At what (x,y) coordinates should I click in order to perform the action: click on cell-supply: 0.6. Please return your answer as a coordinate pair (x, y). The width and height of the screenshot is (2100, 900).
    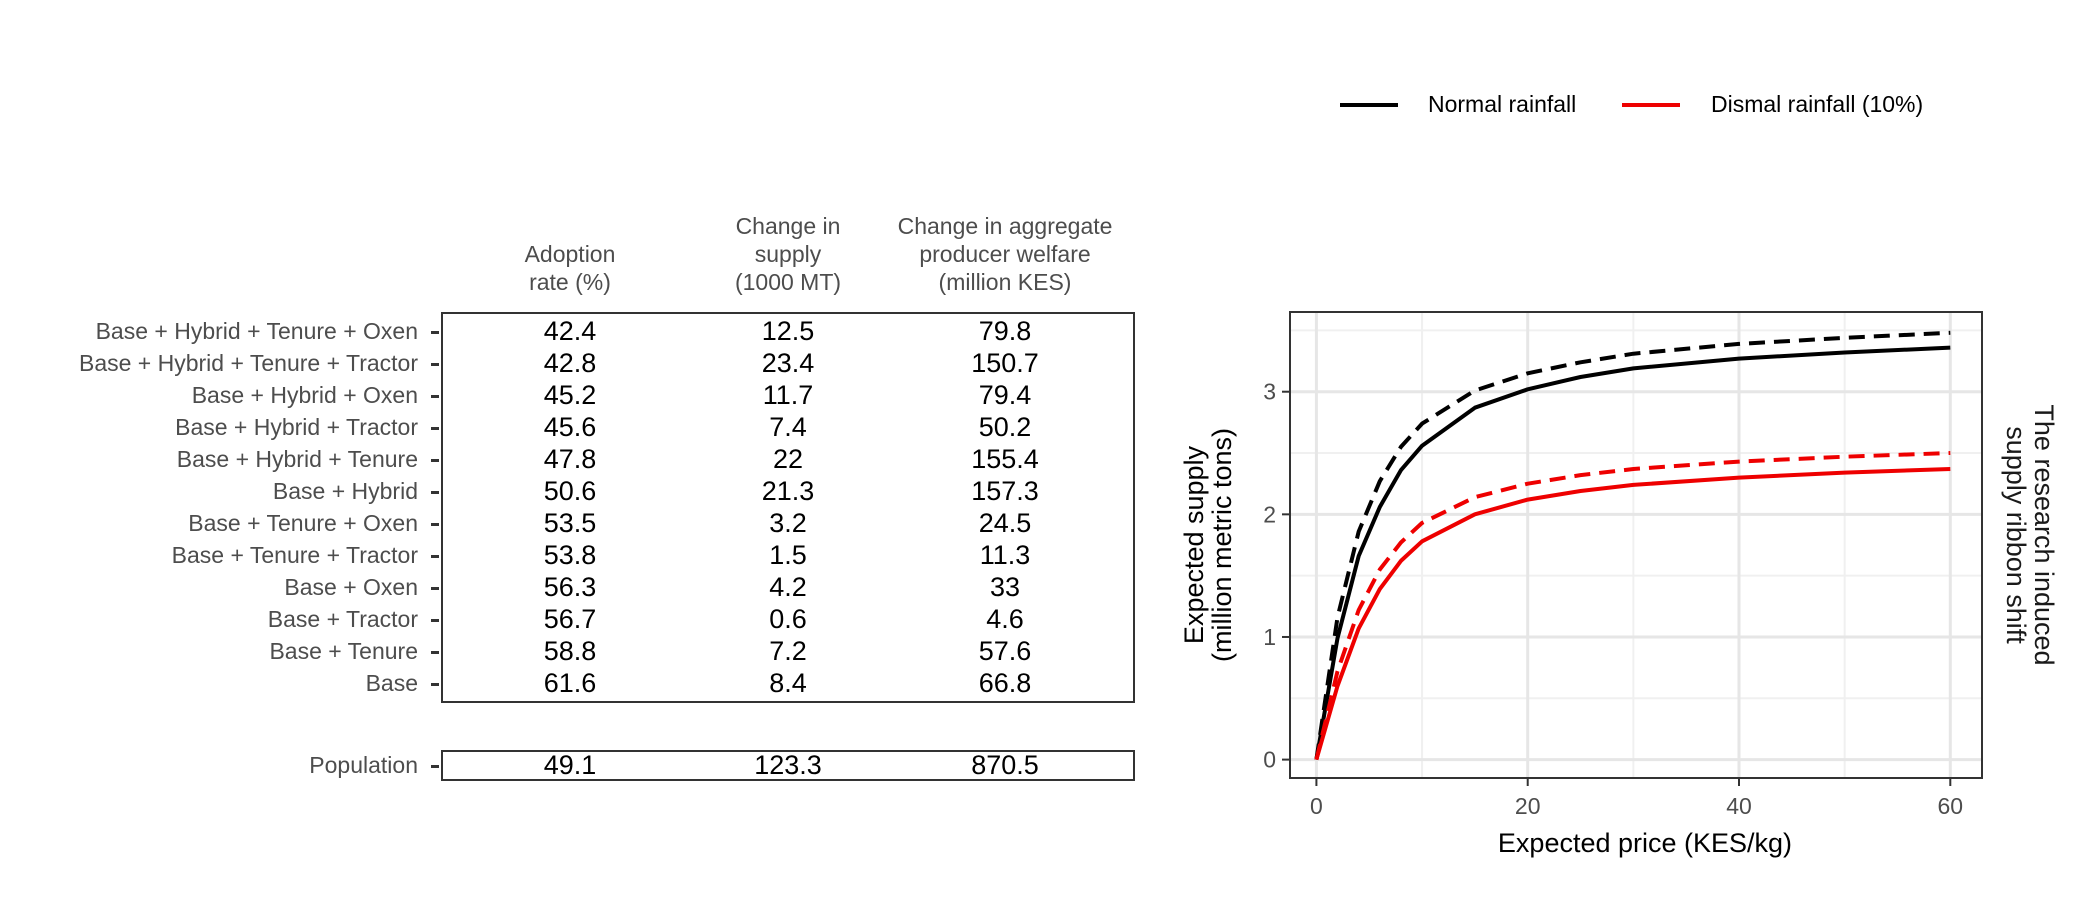
    Looking at the image, I should click on (788, 619).